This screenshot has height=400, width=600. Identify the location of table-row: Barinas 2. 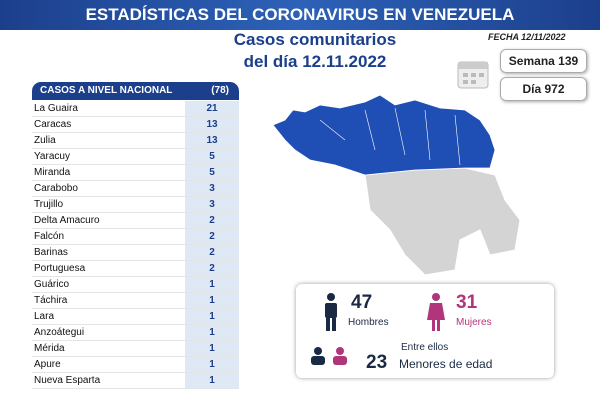
(135, 253).